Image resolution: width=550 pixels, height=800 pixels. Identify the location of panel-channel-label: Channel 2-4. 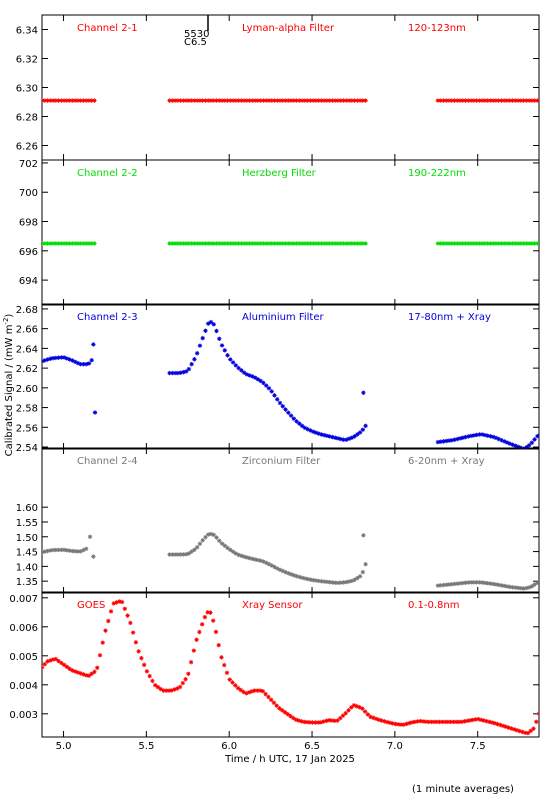
(107, 461).